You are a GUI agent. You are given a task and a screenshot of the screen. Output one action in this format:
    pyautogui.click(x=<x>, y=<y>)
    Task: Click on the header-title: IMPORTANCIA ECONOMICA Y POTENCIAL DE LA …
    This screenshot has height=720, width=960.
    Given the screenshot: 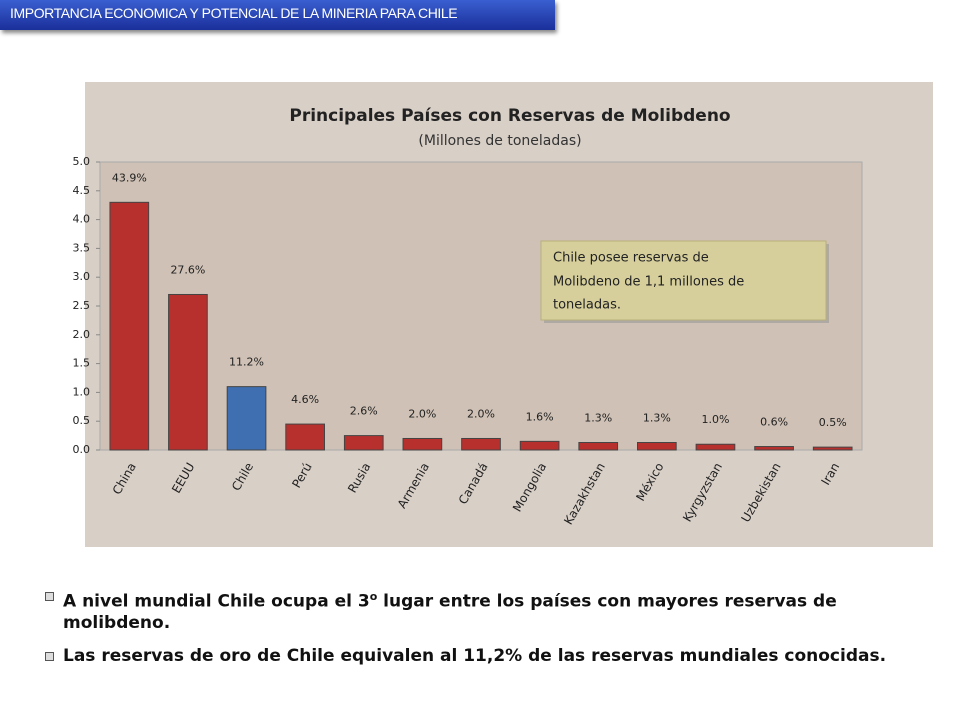 What is the action you would take?
    pyautogui.click(x=234, y=13)
    